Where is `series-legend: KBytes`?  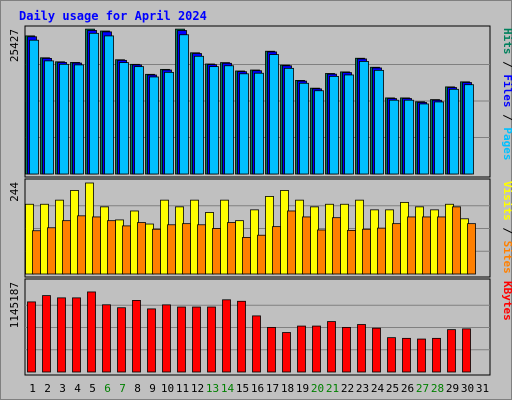 series-legend: KBytes is located at coordinates (506, 301).